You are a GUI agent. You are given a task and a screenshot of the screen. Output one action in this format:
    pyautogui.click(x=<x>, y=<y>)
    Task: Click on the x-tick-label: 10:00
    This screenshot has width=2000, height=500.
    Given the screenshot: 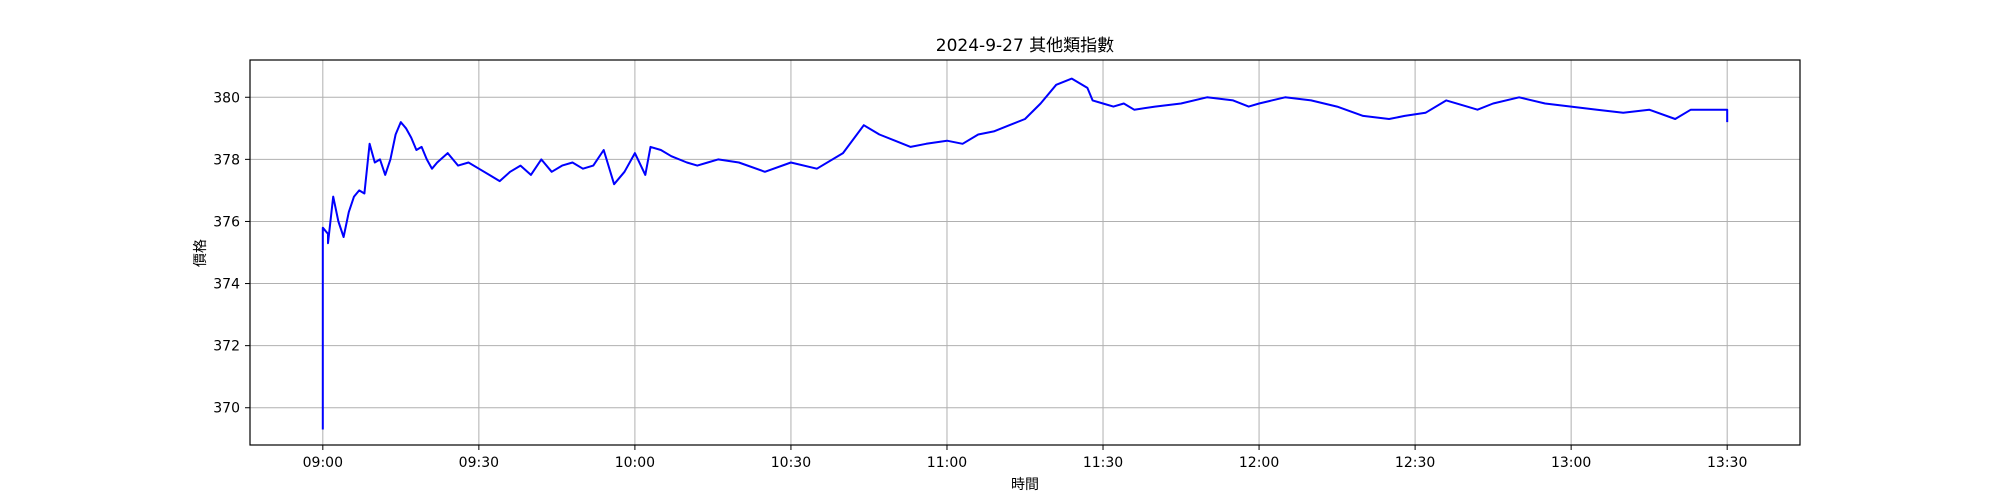 What is the action you would take?
    pyautogui.click(x=635, y=463)
    